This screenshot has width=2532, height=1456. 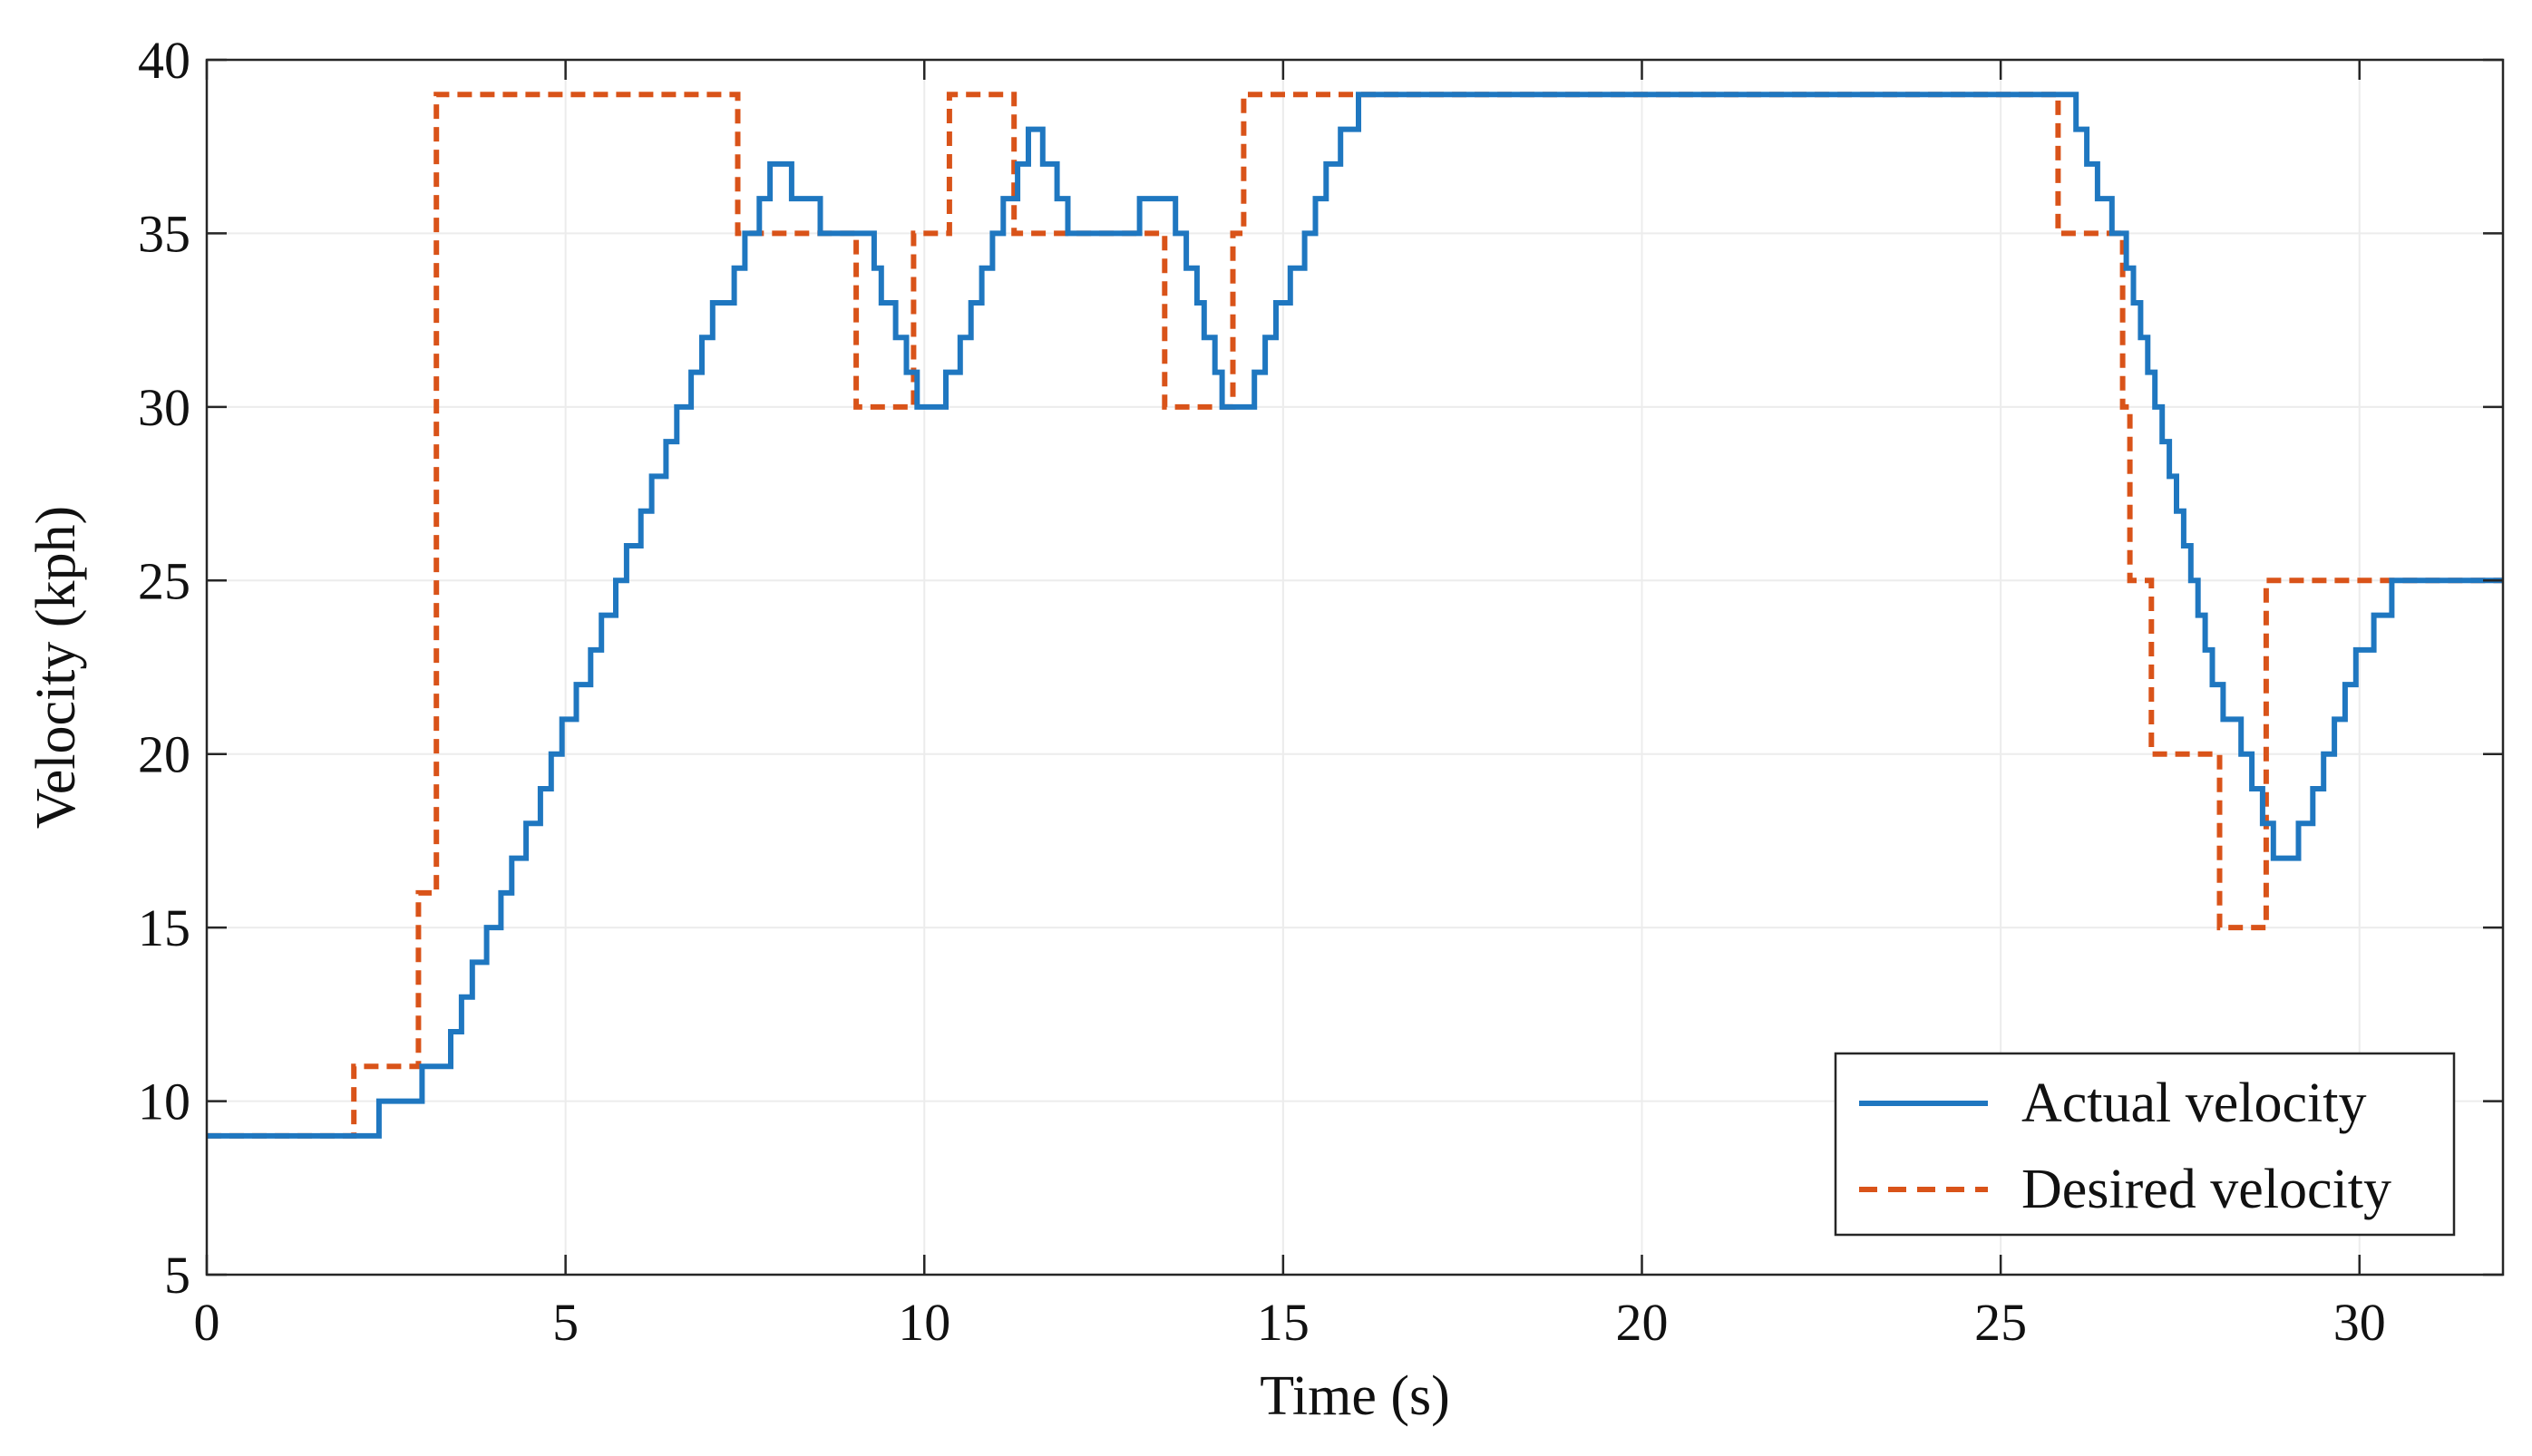 What do you see at coordinates (207, 1322) in the screenshot?
I see `x-tick-label: 0` at bounding box center [207, 1322].